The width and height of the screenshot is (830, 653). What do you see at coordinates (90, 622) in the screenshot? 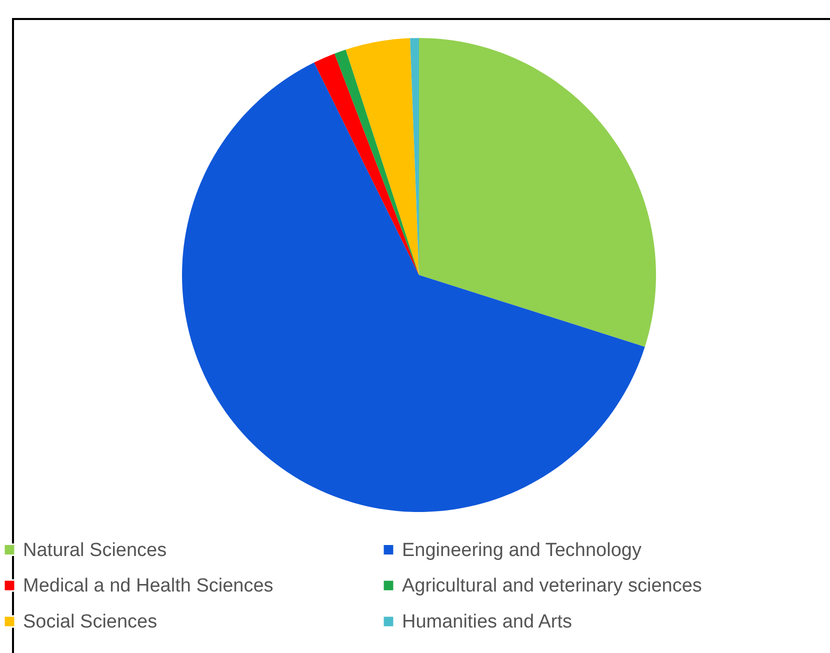
I see `legend-label: Social Sciences` at bounding box center [90, 622].